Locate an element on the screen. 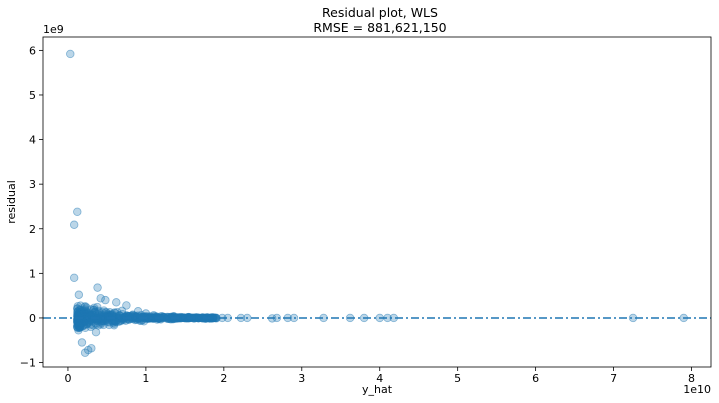 Image resolution: width=719 pixels, height=403 pixels. x-tick-label: 1 is located at coordinates (145, 378).